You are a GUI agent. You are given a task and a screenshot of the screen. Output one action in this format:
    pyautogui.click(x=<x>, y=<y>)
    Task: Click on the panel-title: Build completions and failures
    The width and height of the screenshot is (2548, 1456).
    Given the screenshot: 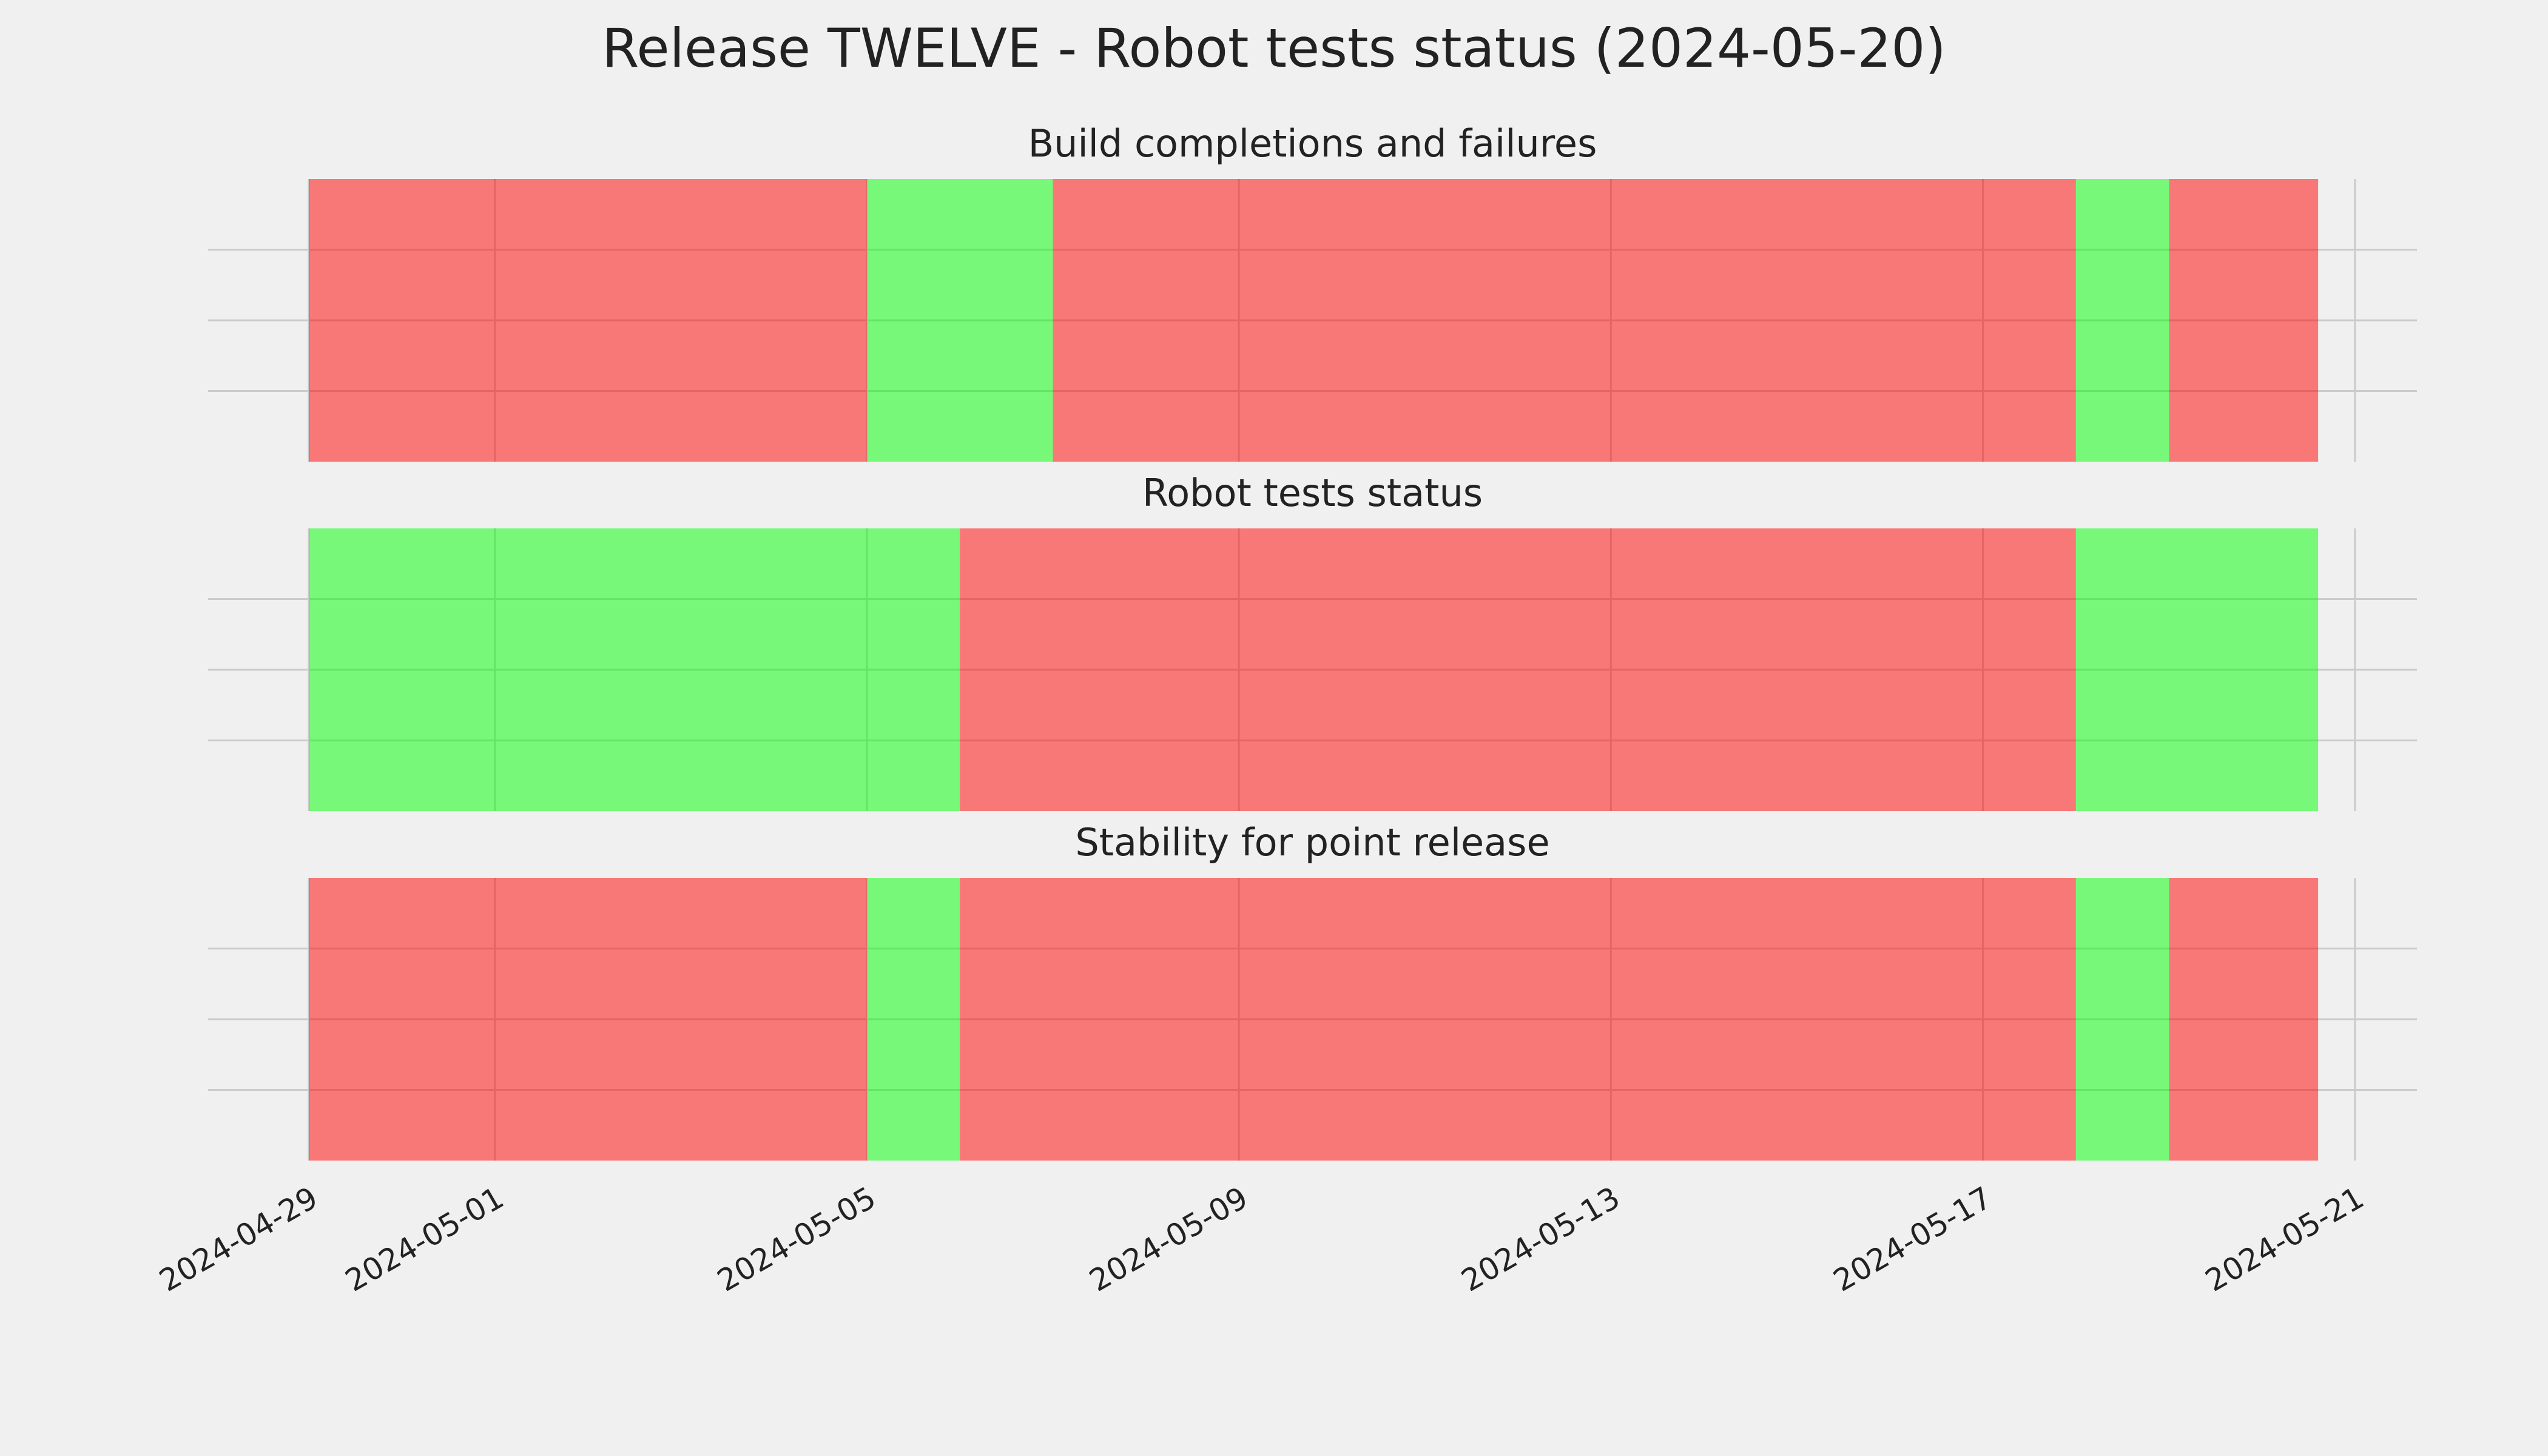 What is the action you would take?
    pyautogui.click(x=1312, y=143)
    